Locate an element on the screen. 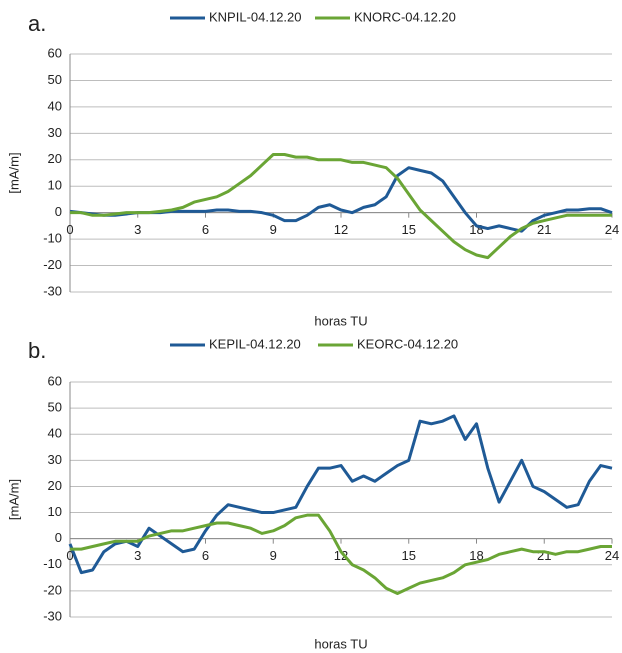 The height and width of the screenshot is (653, 622). legend-label: KNORC-04.12.20 is located at coordinates (405, 16).